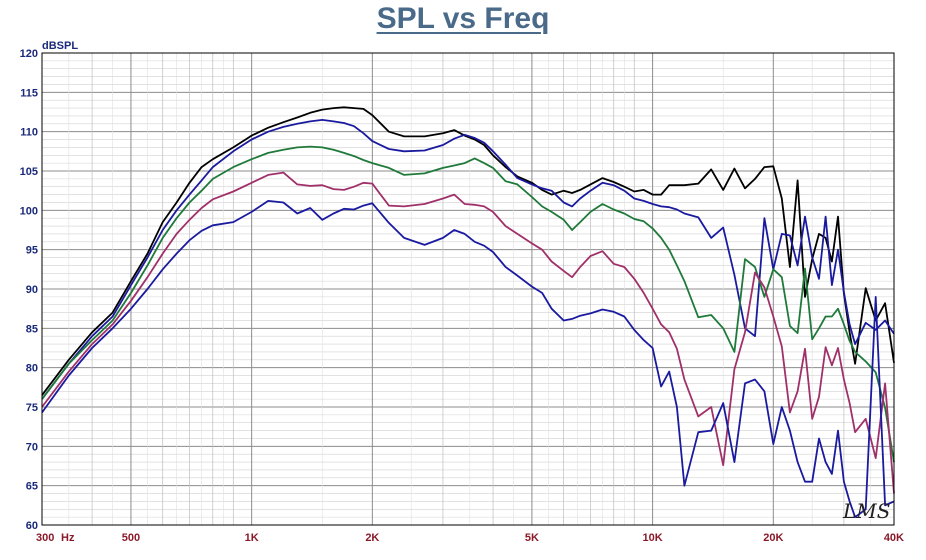 The image size is (926, 560). What do you see at coordinates (29, 172) in the screenshot?
I see `y-tick-label: 105` at bounding box center [29, 172].